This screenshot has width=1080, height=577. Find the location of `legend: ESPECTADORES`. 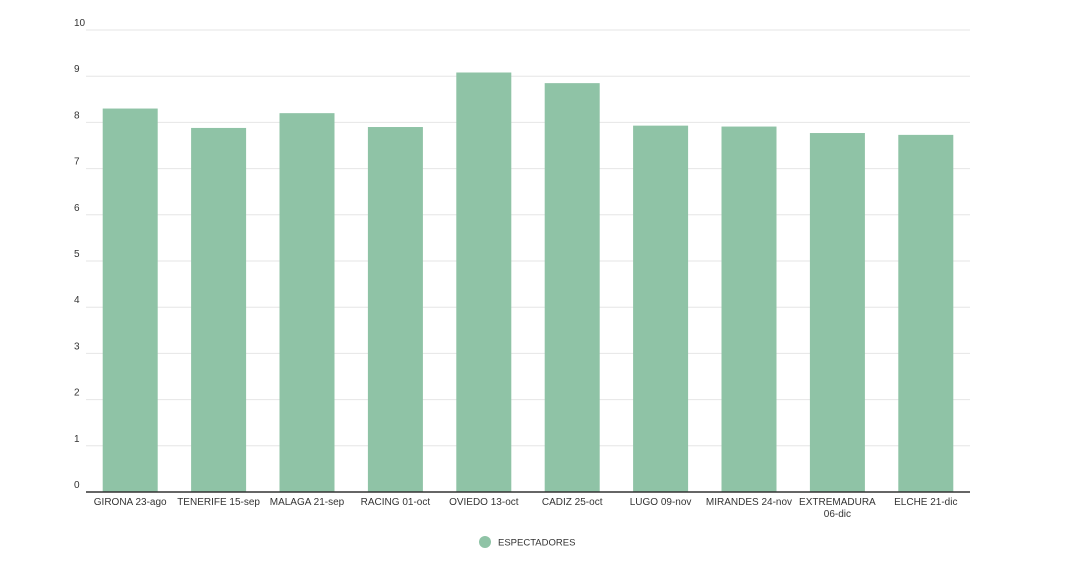

legend: ESPECTADORES is located at coordinates (527, 542).